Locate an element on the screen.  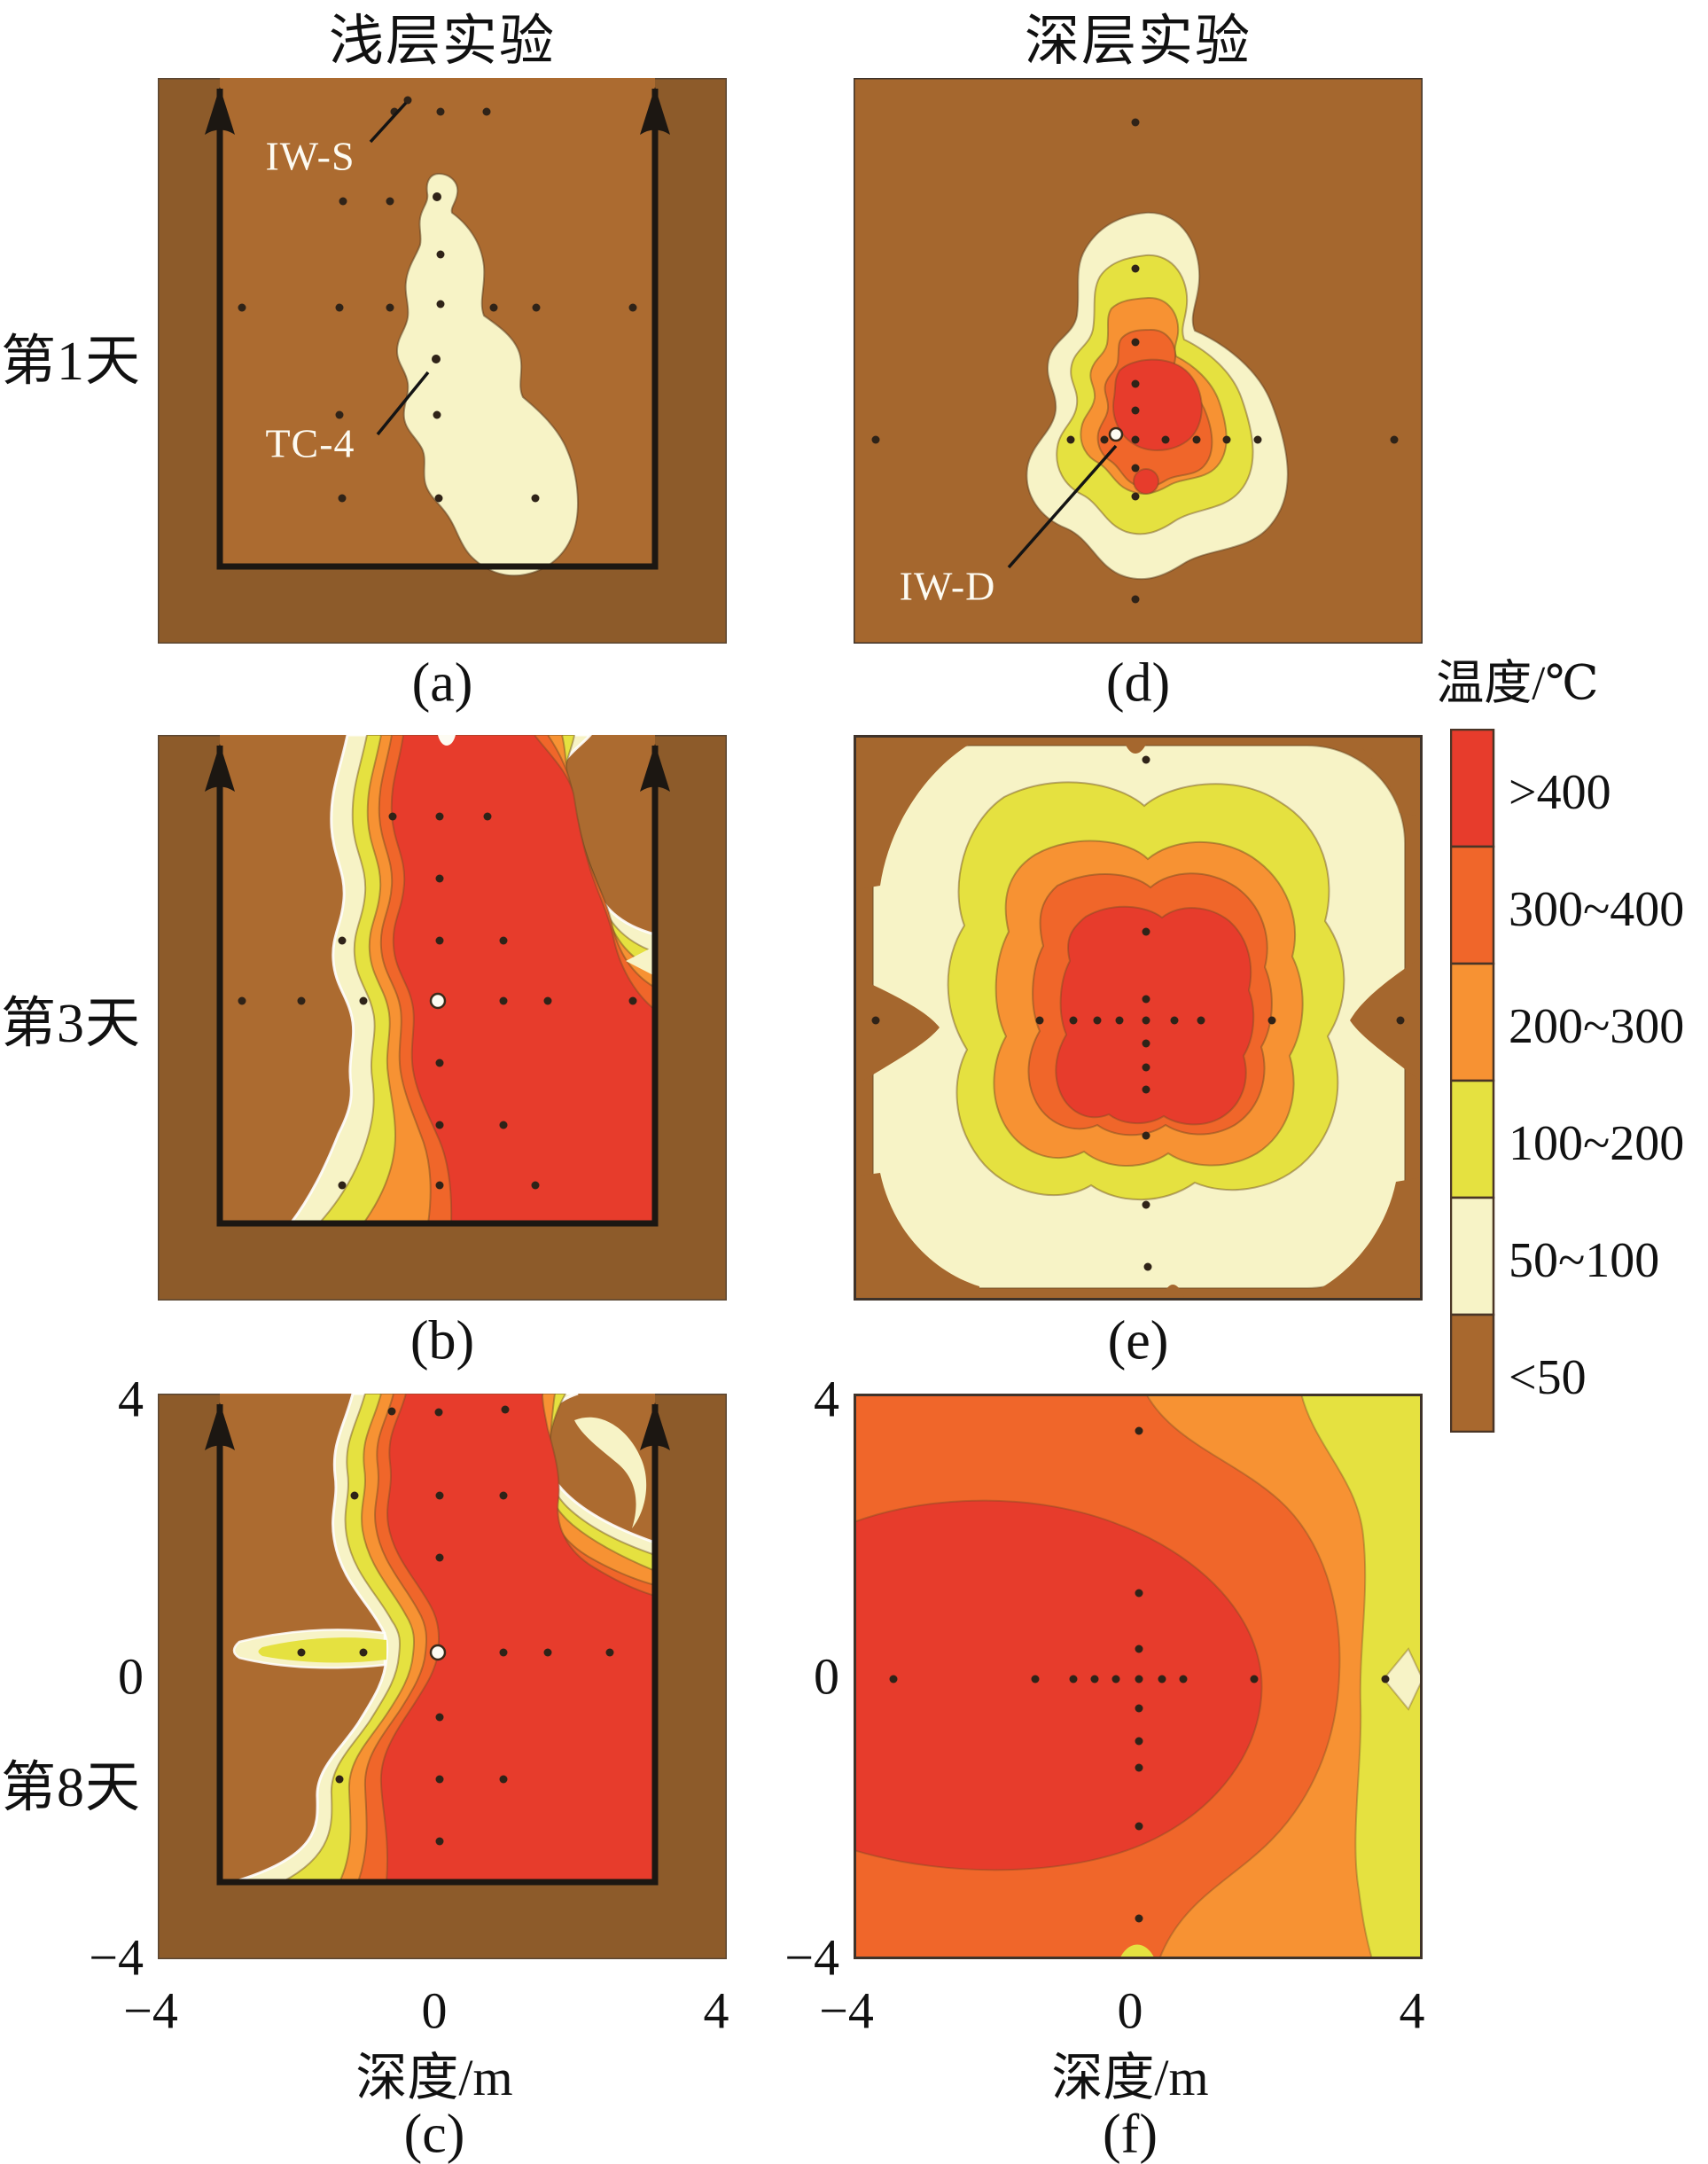
panel-e-plot is located at coordinates (1138, 1018).